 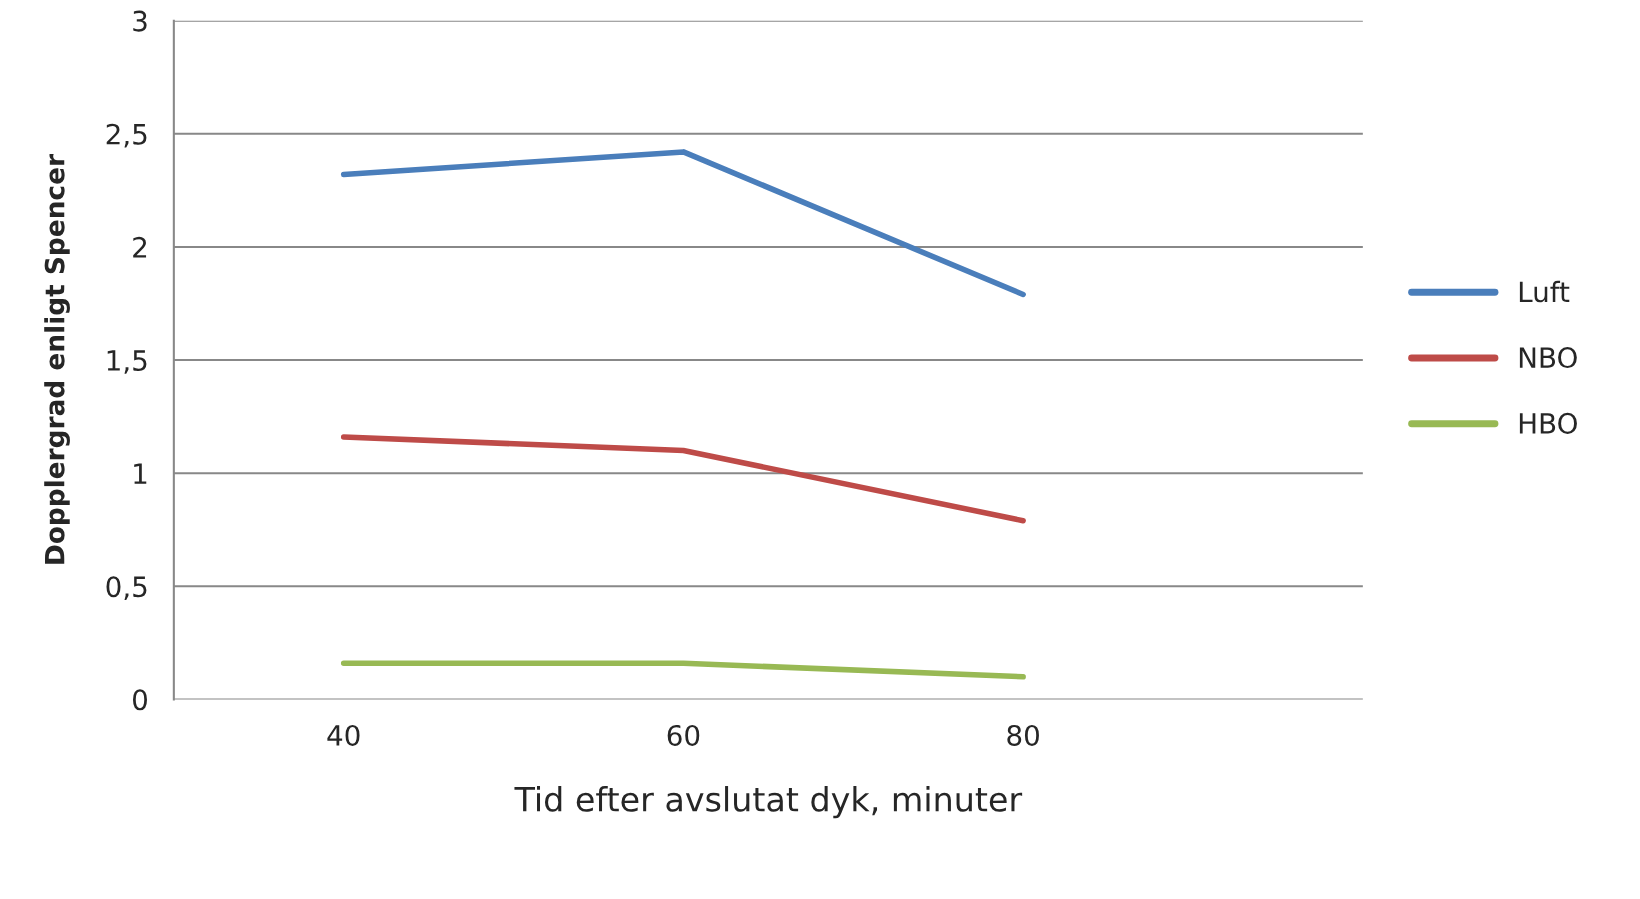 I want to click on y-tick-label: 2, so click(x=140, y=247).